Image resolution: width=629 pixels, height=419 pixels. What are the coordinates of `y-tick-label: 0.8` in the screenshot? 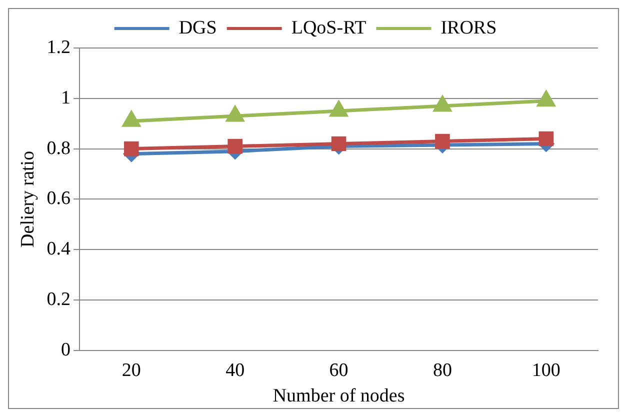 It's located at (58, 148).